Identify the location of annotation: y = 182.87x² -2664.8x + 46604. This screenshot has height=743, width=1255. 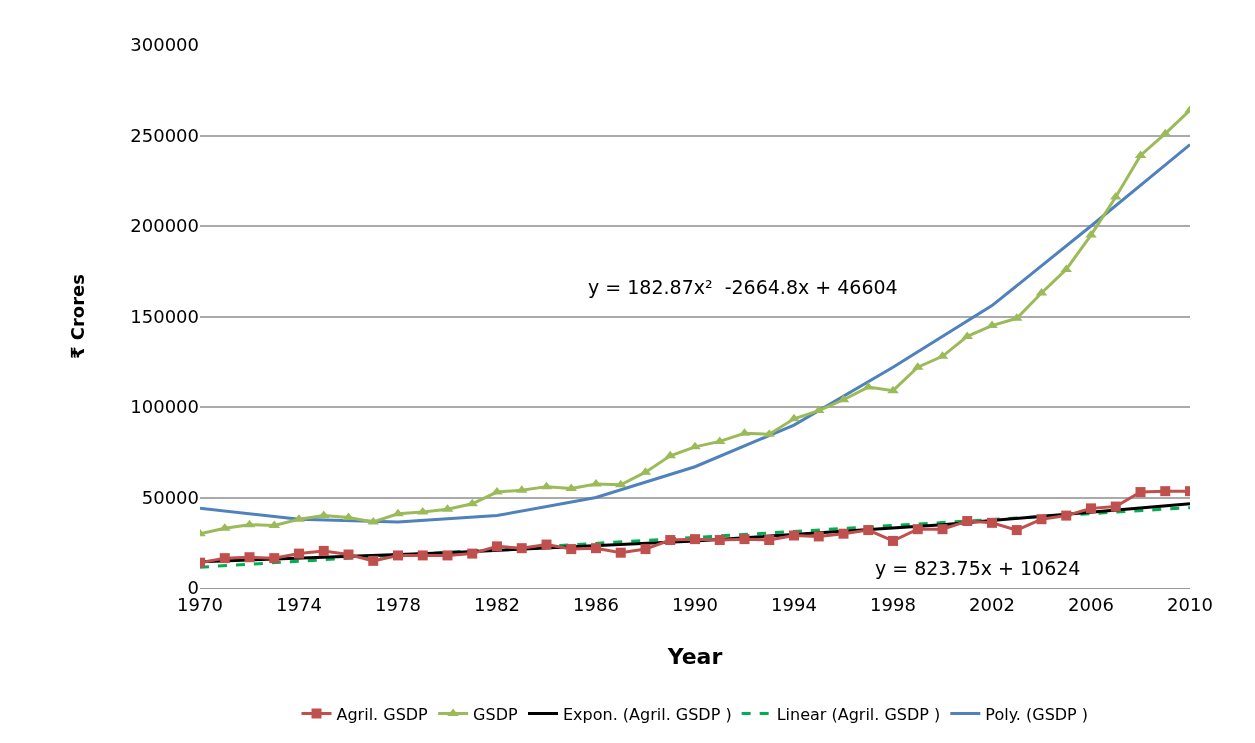
(743, 287).